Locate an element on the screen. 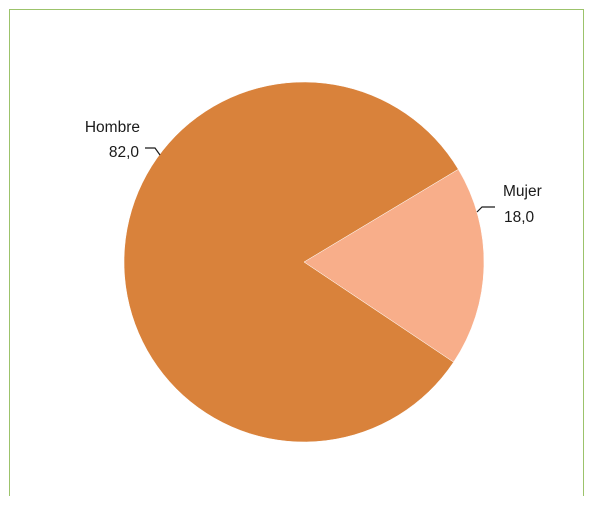  leader-line-hombre is located at coordinates (153, 151).